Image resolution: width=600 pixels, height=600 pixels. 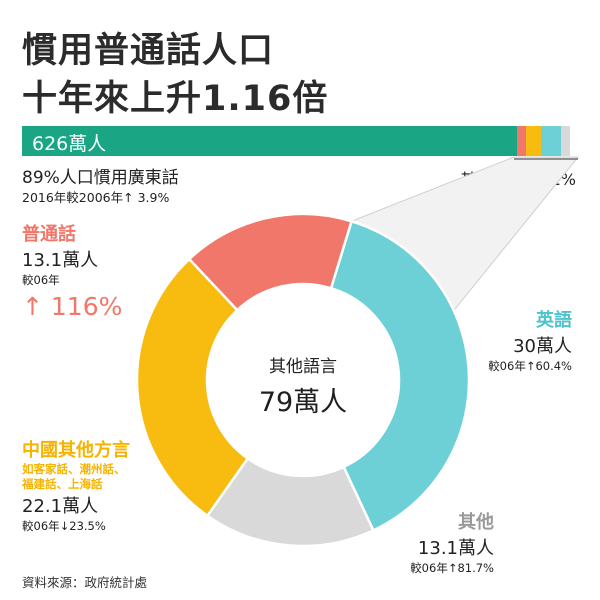 What do you see at coordinates (530, 366) in the screenshot?
I see `english-note: 較06年↑60.4%` at bounding box center [530, 366].